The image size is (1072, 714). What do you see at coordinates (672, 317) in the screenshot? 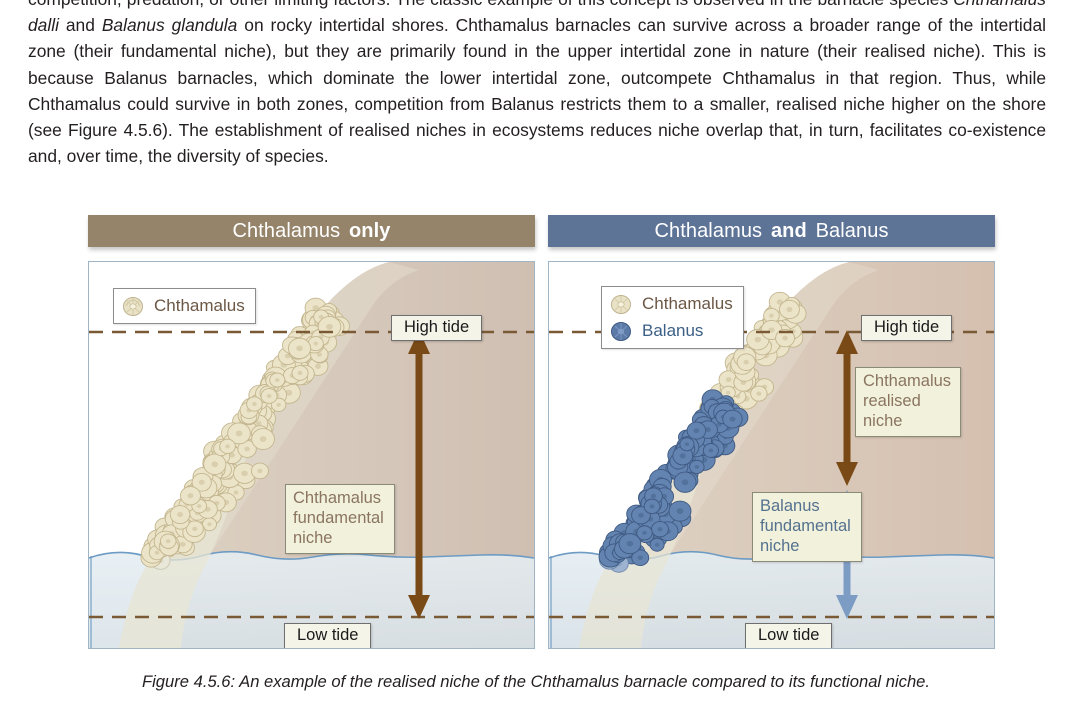
I see `right-panel-legend: Chthamalus Balanus` at bounding box center [672, 317].